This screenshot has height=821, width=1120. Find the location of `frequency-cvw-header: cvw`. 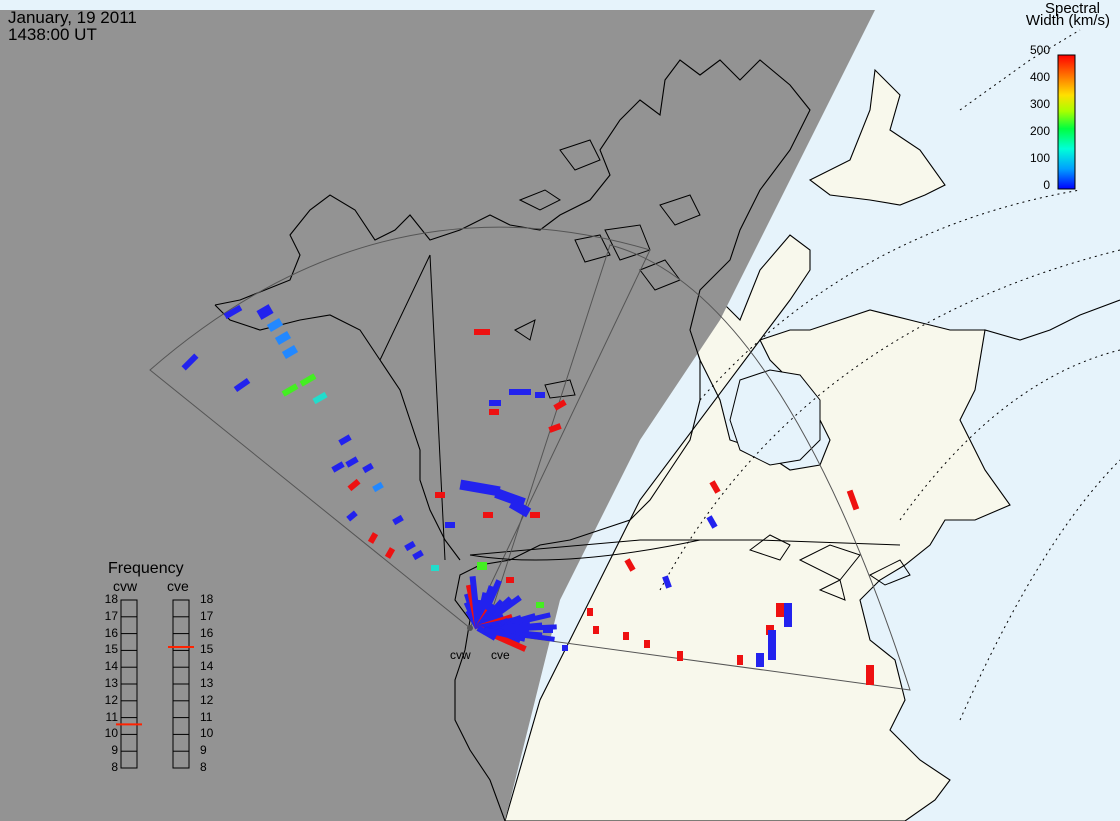

frequency-cvw-header: cvw is located at coordinates (125, 586).